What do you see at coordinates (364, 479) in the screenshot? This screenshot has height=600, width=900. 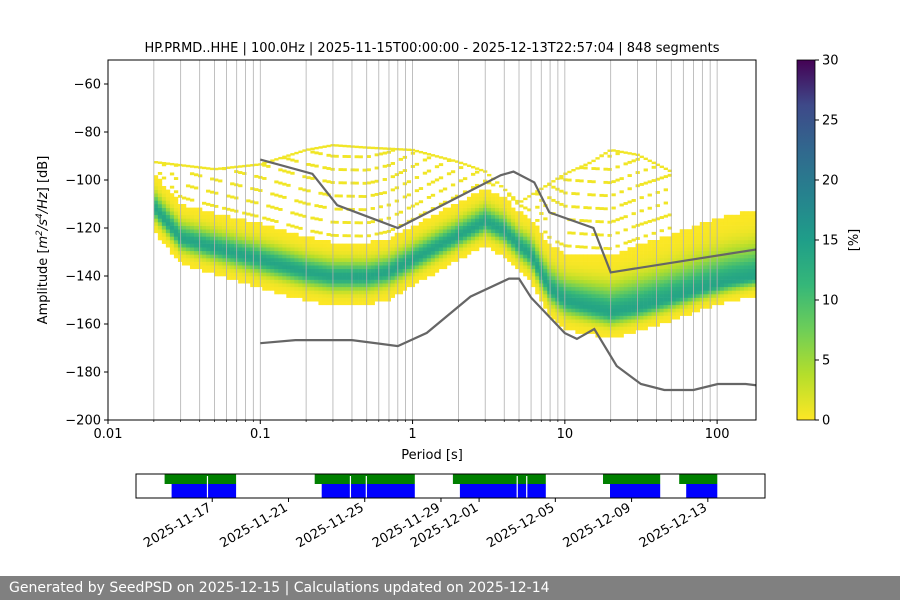 I see `timeline-coverage-bar` at bounding box center [364, 479].